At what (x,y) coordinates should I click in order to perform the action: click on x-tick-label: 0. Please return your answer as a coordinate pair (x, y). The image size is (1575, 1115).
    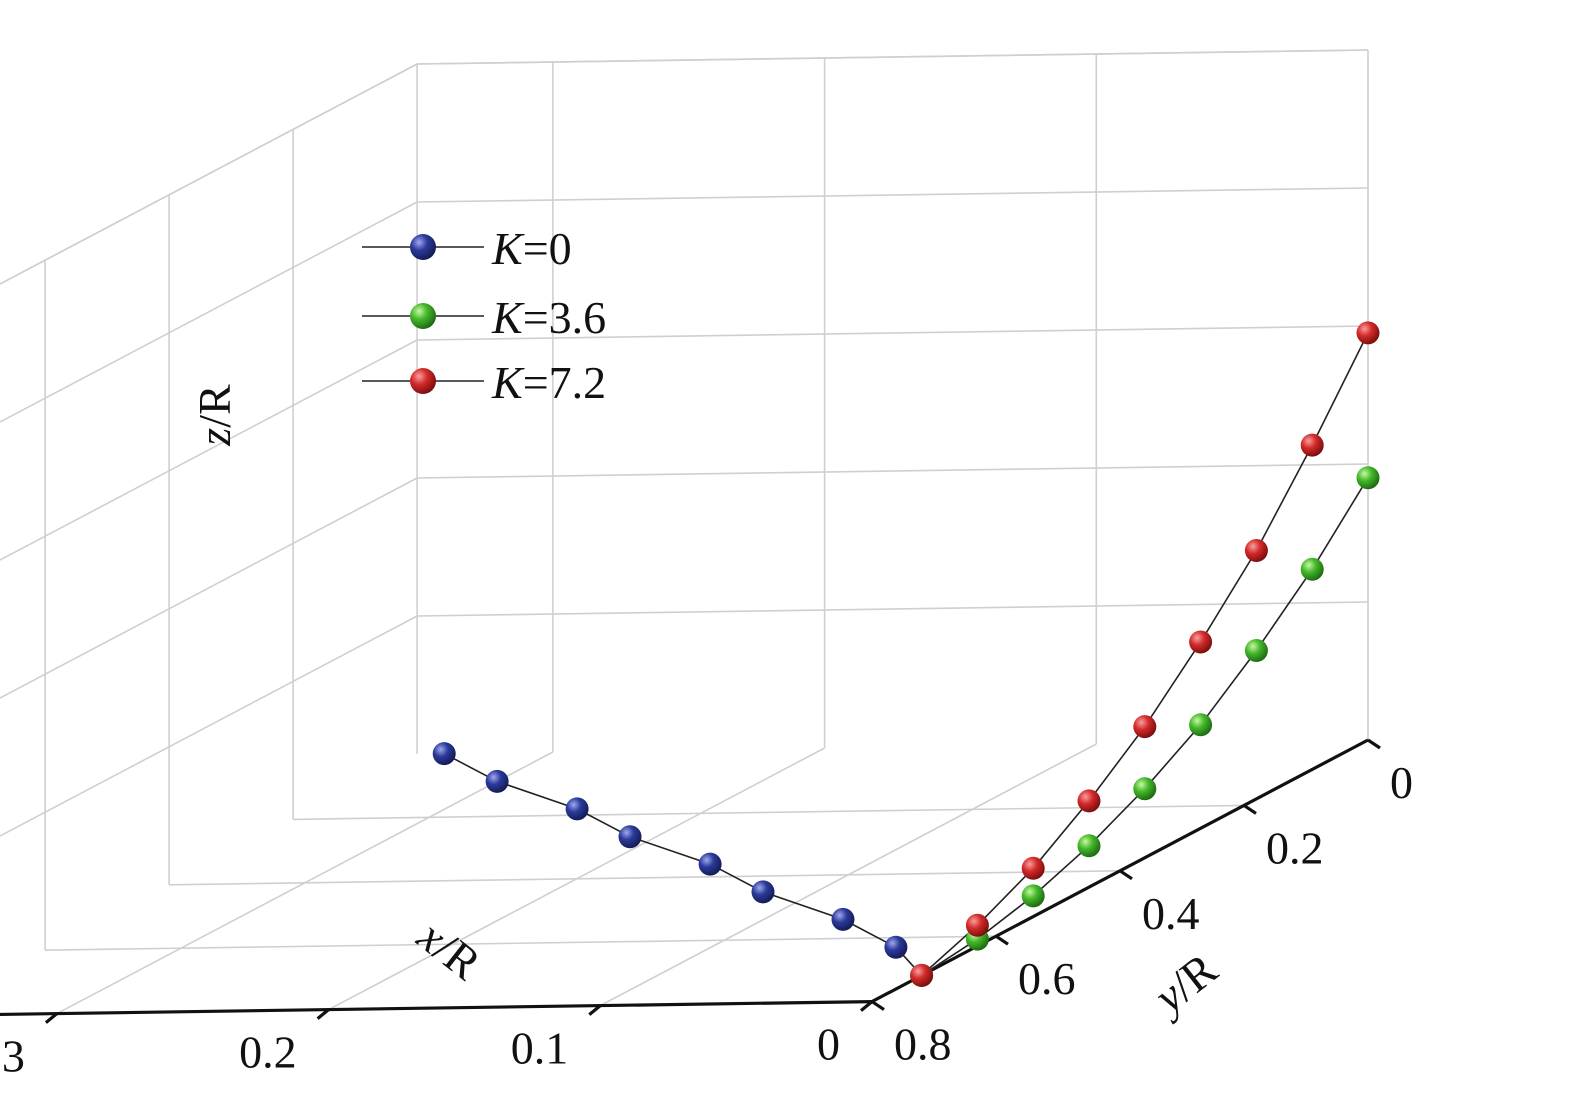
    Looking at the image, I should click on (828, 1044).